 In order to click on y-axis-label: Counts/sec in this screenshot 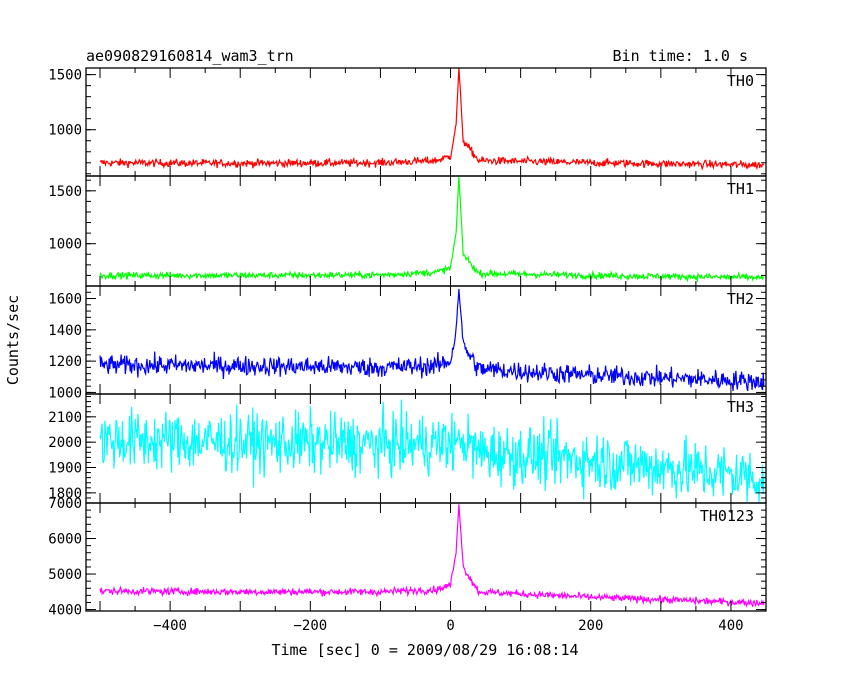, I will do `click(13, 340)`.